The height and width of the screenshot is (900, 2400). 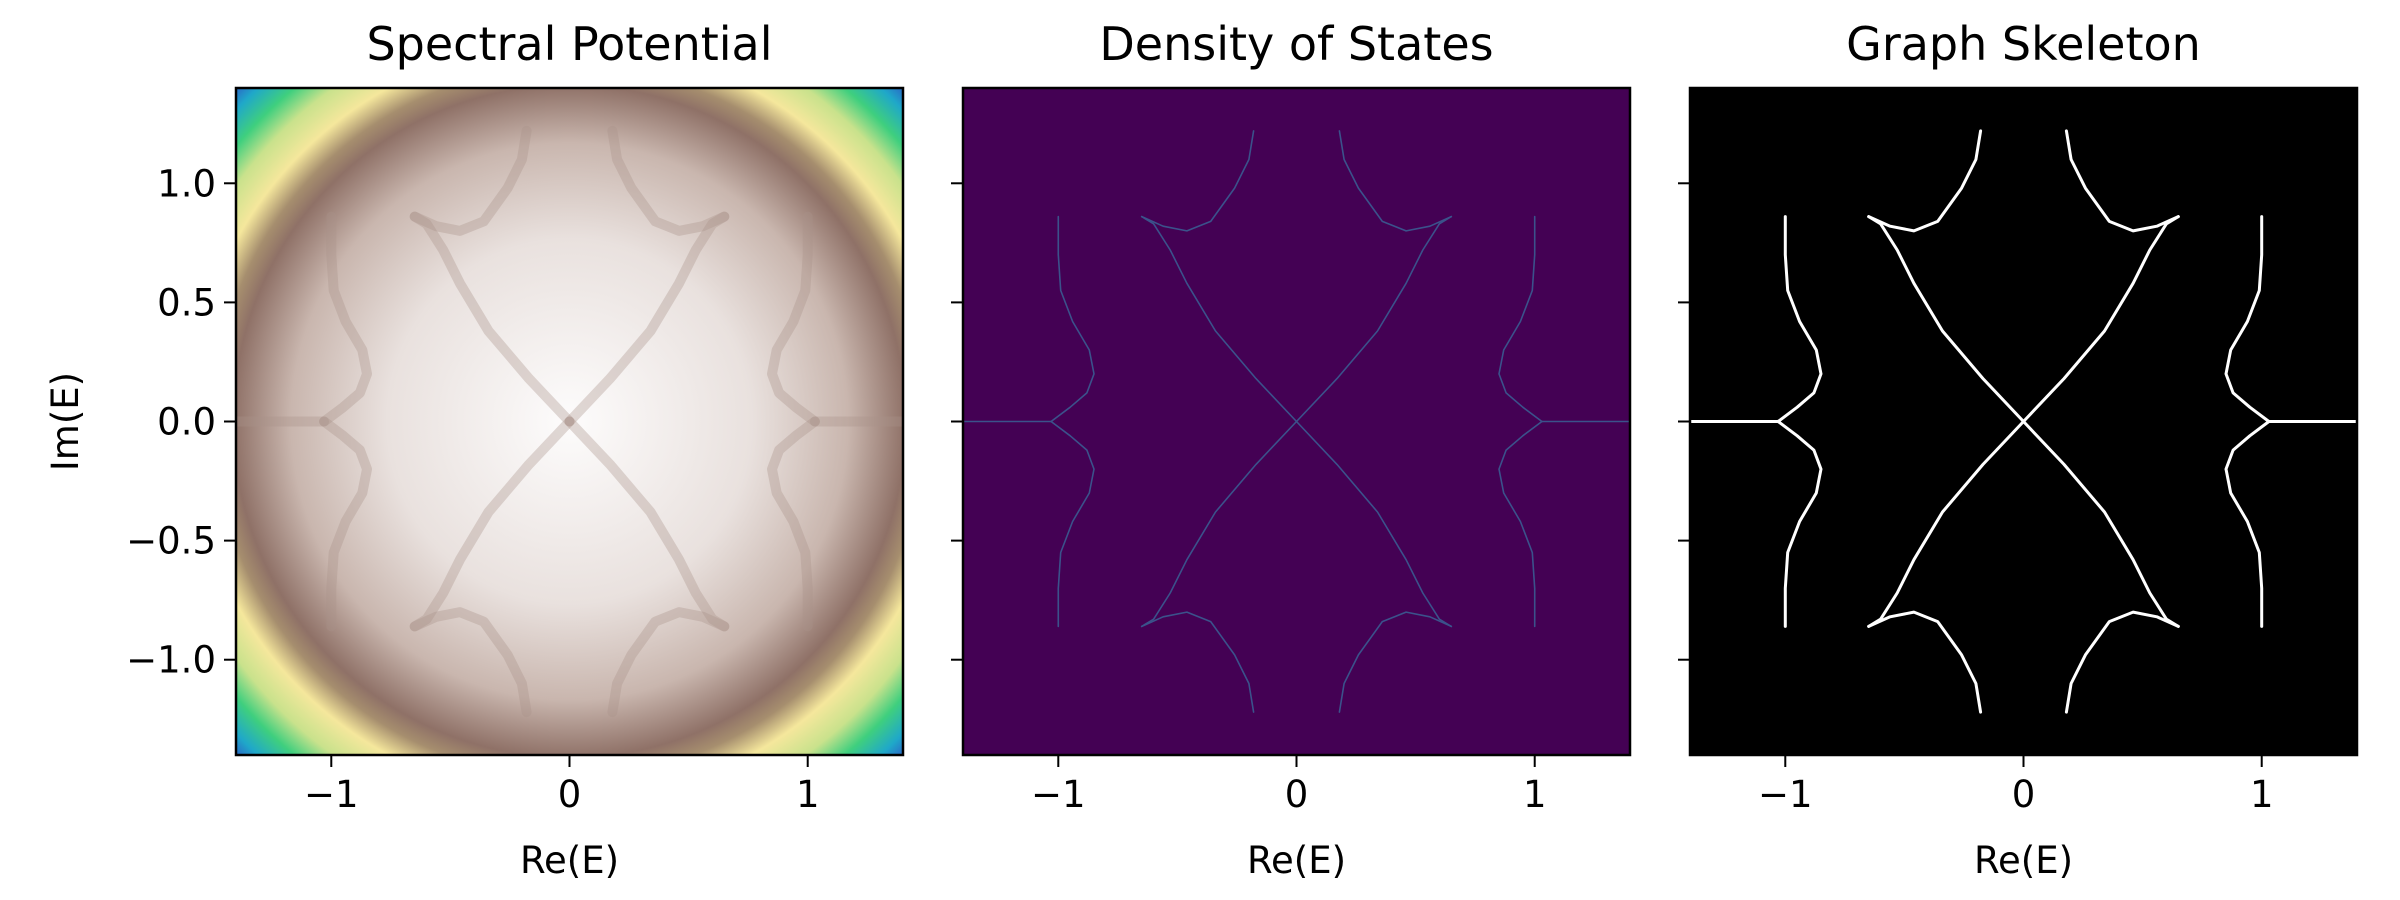 I want to click on y-tick-label: 1.0, so click(x=186, y=183).